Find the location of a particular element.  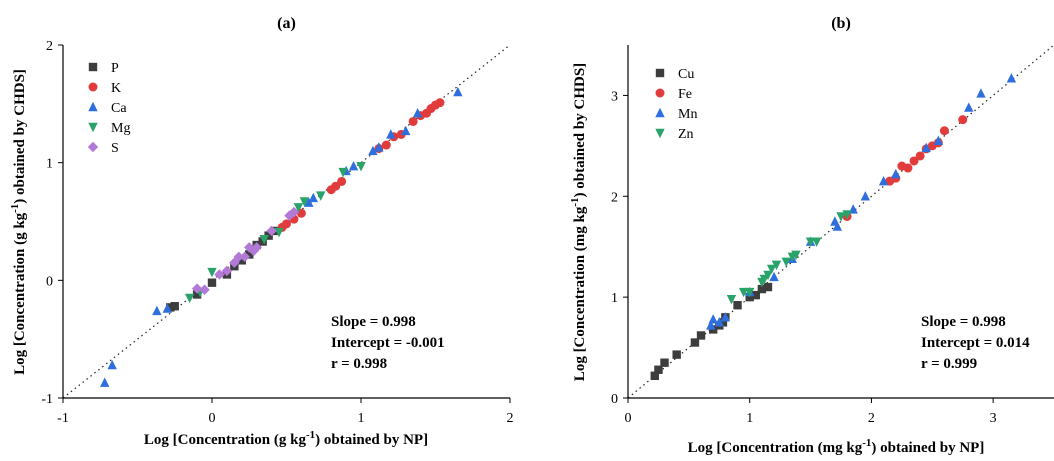

panel-b-legend: Cu Fe Mn Zn is located at coordinates (676, 104).